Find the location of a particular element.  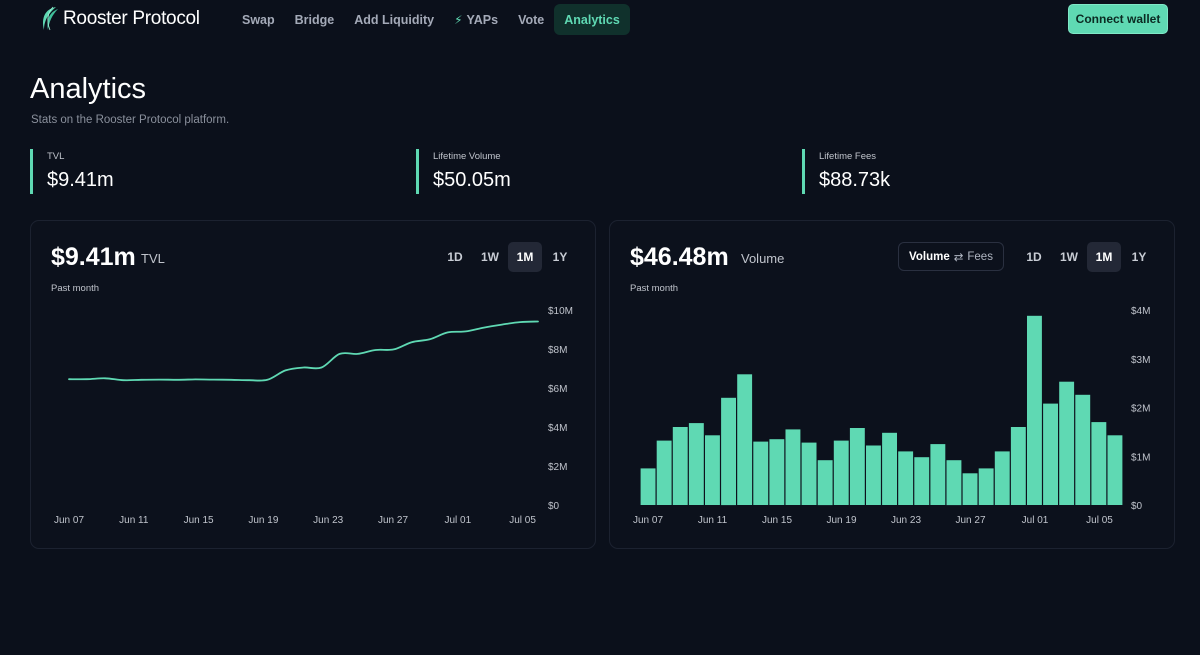

y-tick-label: $10M is located at coordinates (560, 311).